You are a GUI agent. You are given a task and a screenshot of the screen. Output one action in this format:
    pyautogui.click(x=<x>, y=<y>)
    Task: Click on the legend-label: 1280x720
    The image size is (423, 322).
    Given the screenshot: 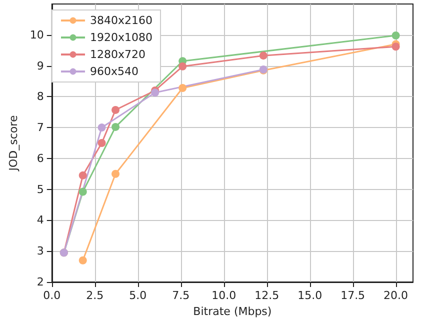 What is the action you would take?
    pyautogui.click(x=118, y=54)
    